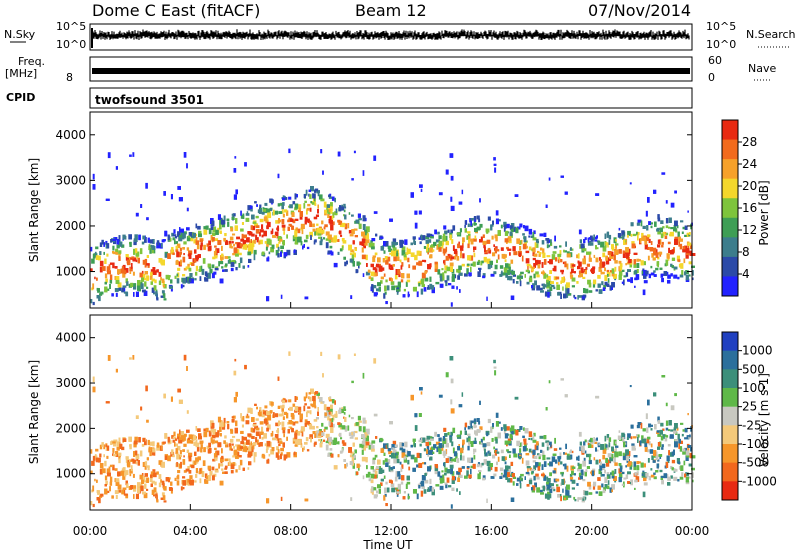  I want to click on colorbar-segment, so click(730, 227).